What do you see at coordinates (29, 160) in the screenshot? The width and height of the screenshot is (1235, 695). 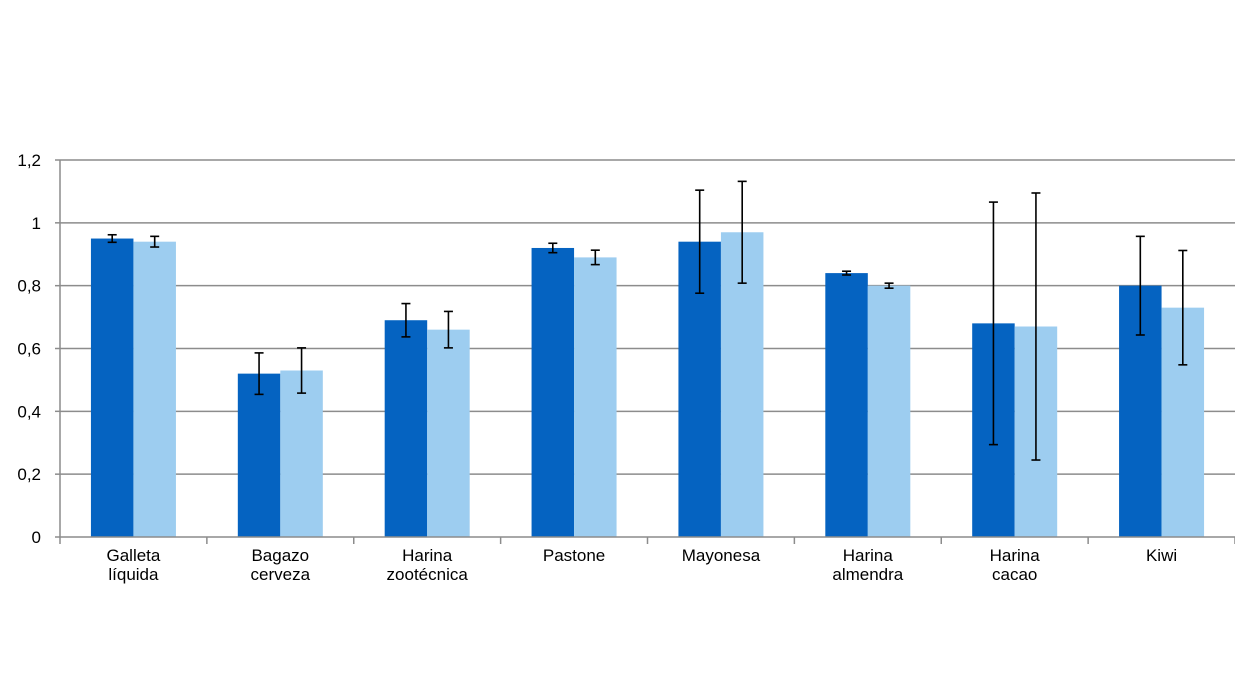 I see `y-tick-label: 1,2` at bounding box center [29, 160].